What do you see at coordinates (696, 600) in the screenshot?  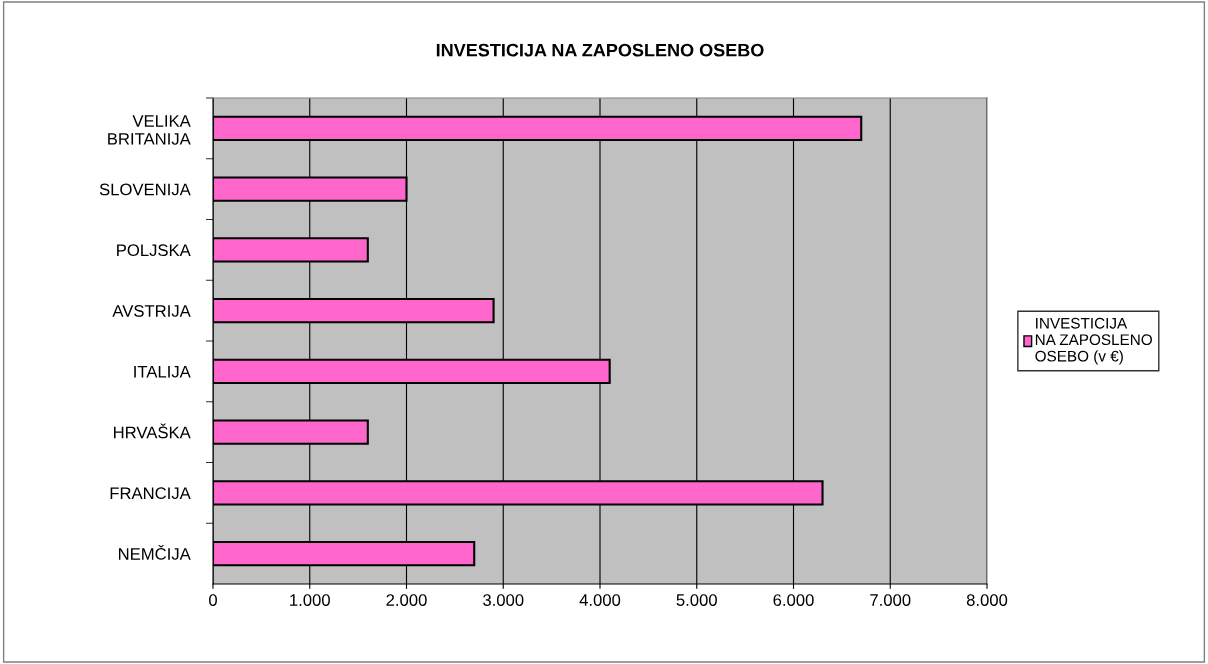 I see `x-tick-label: 5.000` at bounding box center [696, 600].